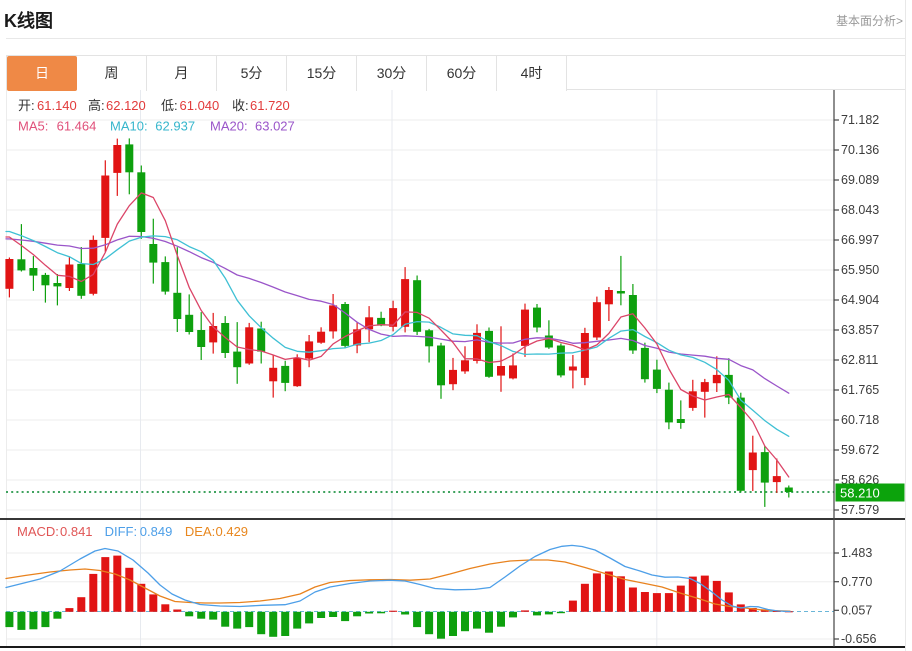  I want to click on svg-text: 61.765, so click(860, 390).